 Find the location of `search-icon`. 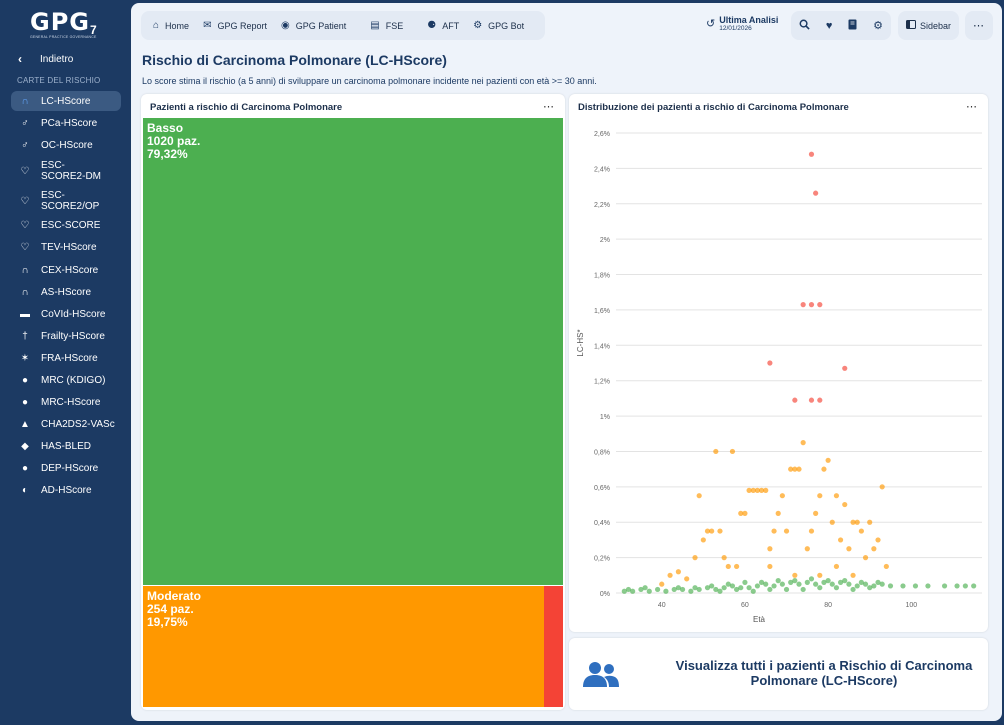

search-icon is located at coordinates (804, 26).